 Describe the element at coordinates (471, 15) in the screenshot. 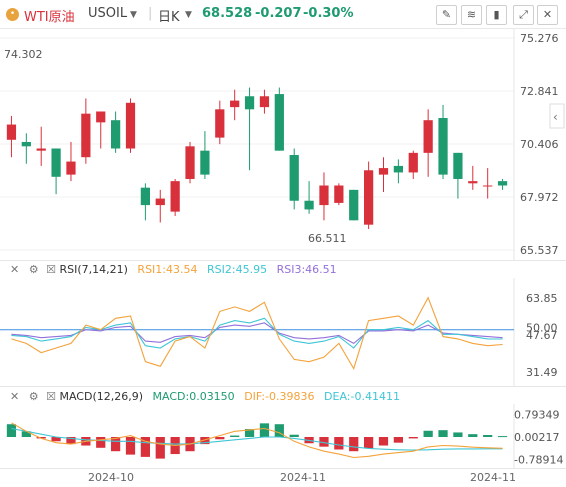

I see `indicator-icon: ≋` at that location.